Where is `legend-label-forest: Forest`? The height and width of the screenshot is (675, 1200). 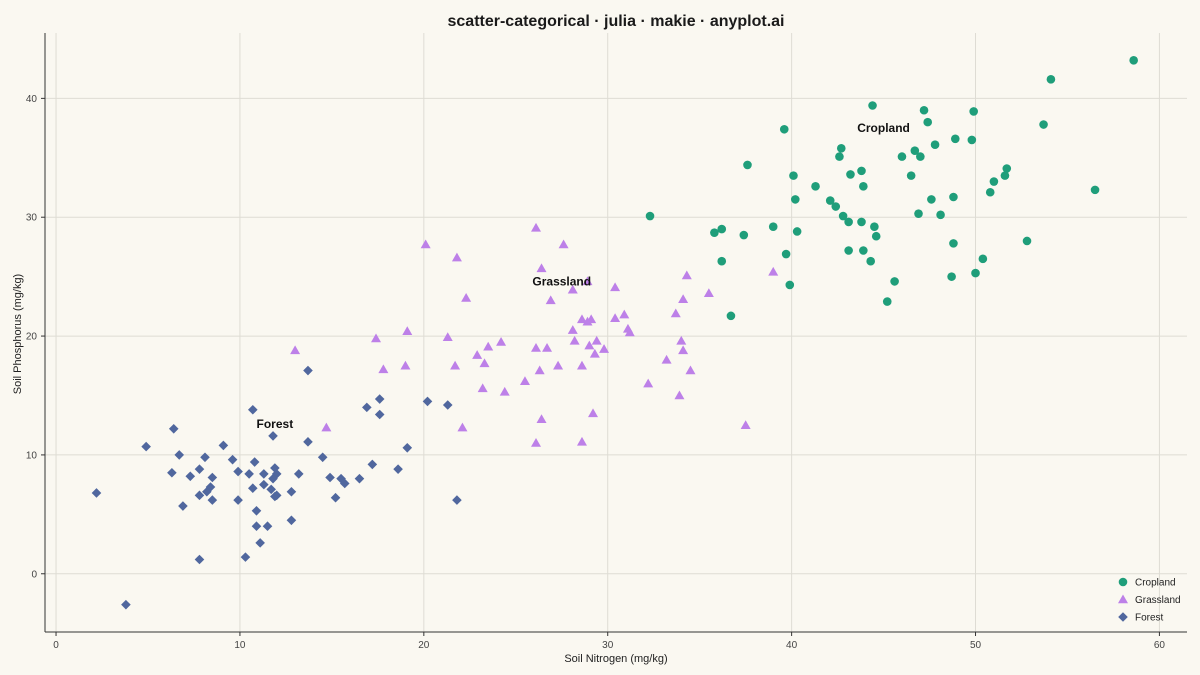 legend-label-forest: Forest is located at coordinates (1149, 618).